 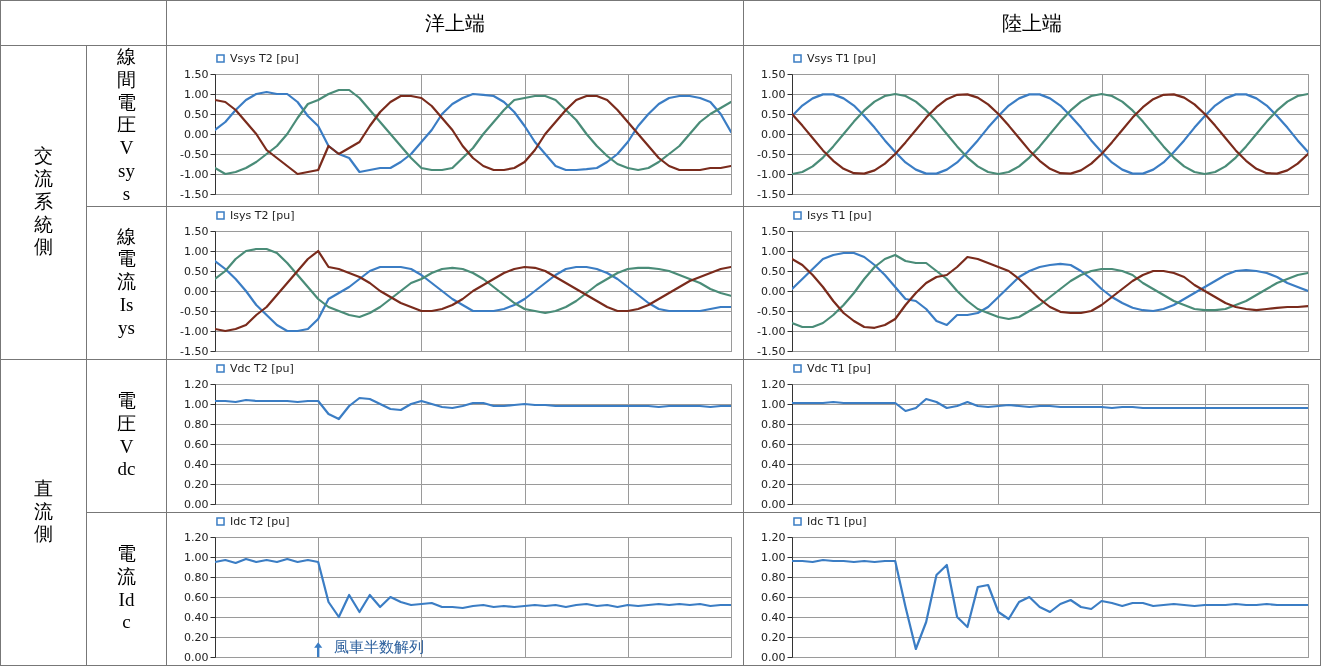 What do you see at coordinates (126, 282) in the screenshot?
I see `y-axis-title: 線電流Isys` at bounding box center [126, 282].